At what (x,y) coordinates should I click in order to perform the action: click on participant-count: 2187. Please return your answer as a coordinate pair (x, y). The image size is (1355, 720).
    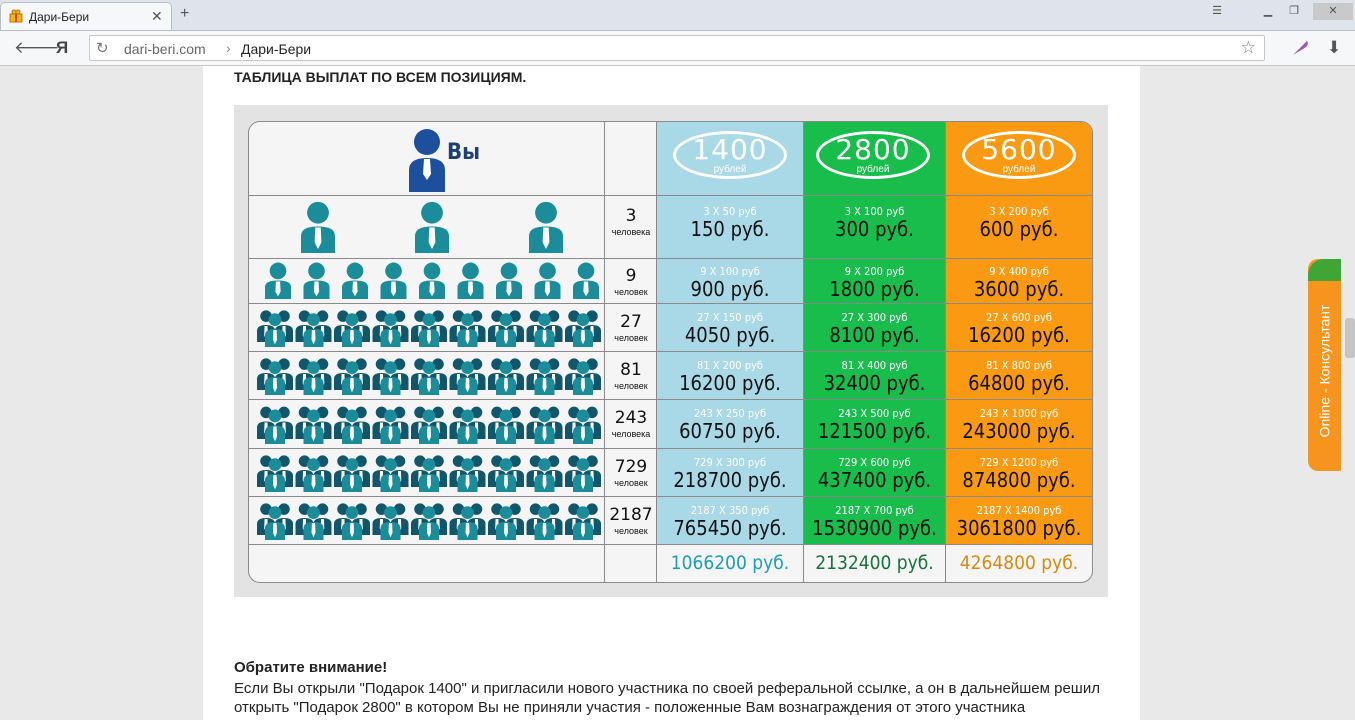
    Looking at the image, I should click on (631, 514).